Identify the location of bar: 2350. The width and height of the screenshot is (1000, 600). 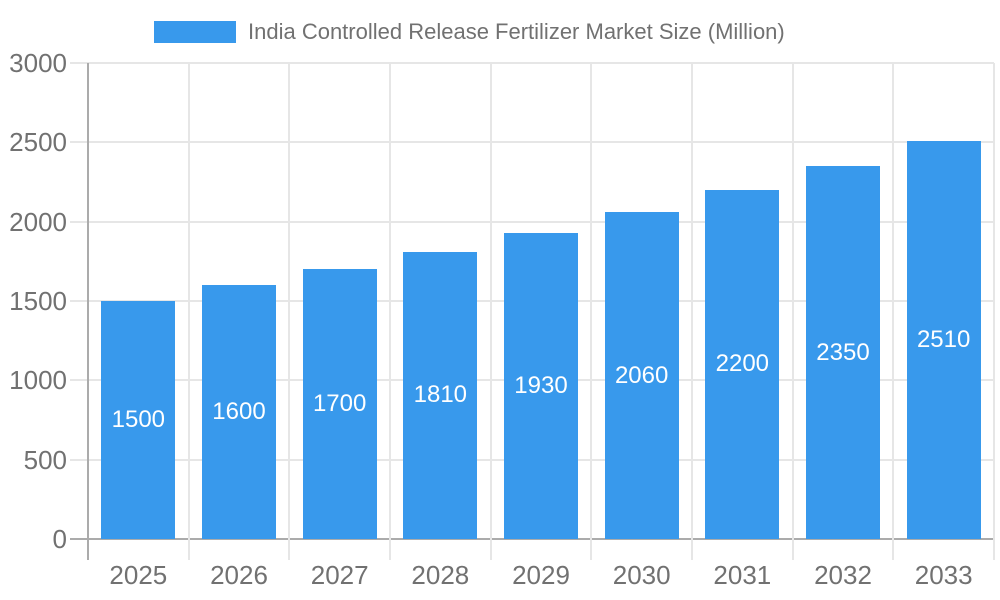
(843, 352).